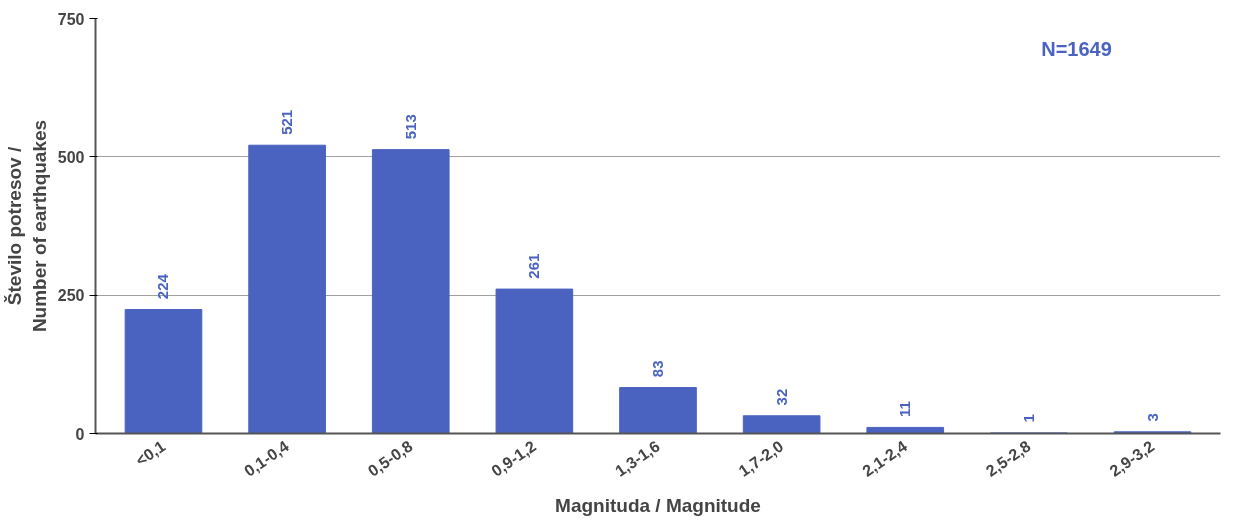 This screenshot has width=1244, height=522. I want to click on data-label: 83, so click(657, 369).